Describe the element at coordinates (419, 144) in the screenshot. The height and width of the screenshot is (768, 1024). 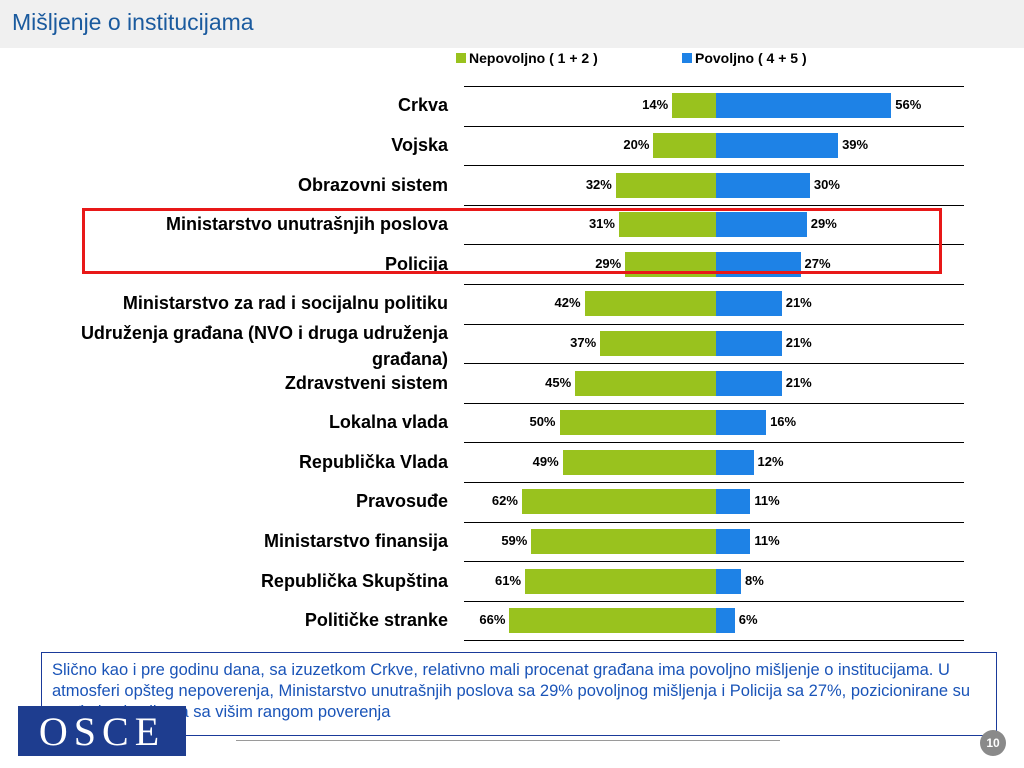
I see `category-label: Vojska` at that location.